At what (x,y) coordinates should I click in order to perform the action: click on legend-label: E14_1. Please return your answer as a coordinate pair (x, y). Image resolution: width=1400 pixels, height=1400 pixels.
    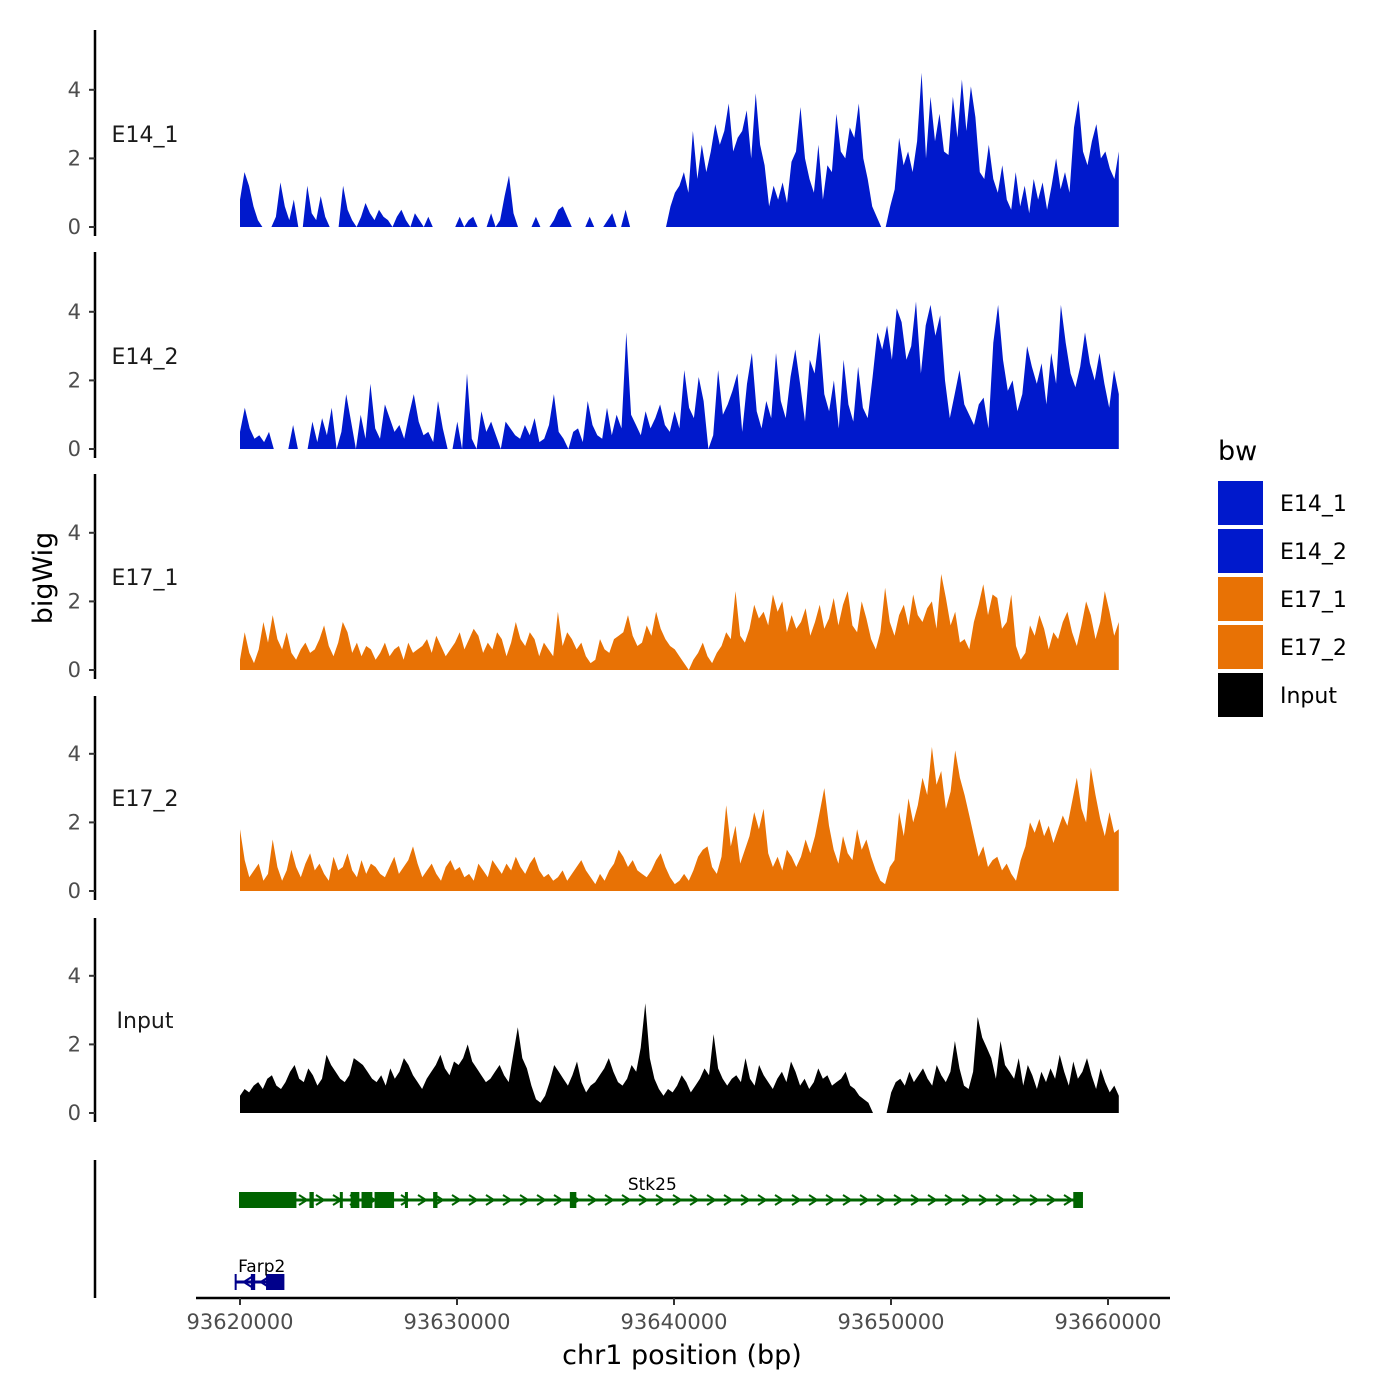
    Looking at the image, I should click on (1313, 504).